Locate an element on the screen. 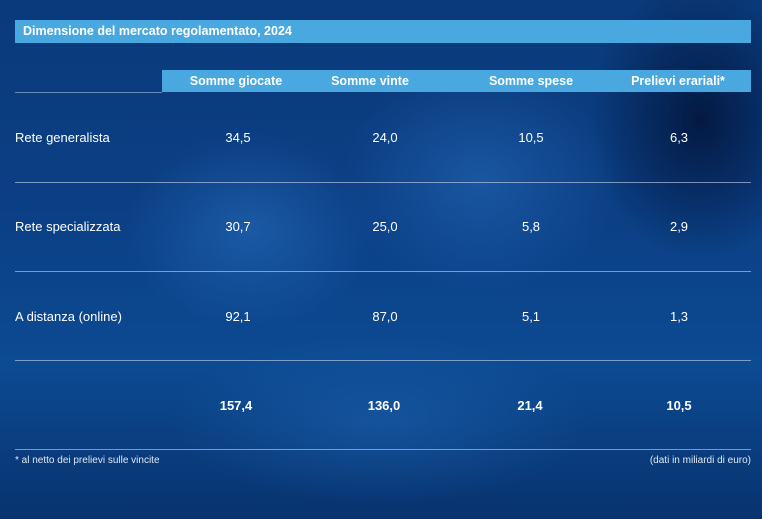 Image resolution: width=762 pixels, height=519 pixels. column-header: Somme giocate is located at coordinates (236, 81).